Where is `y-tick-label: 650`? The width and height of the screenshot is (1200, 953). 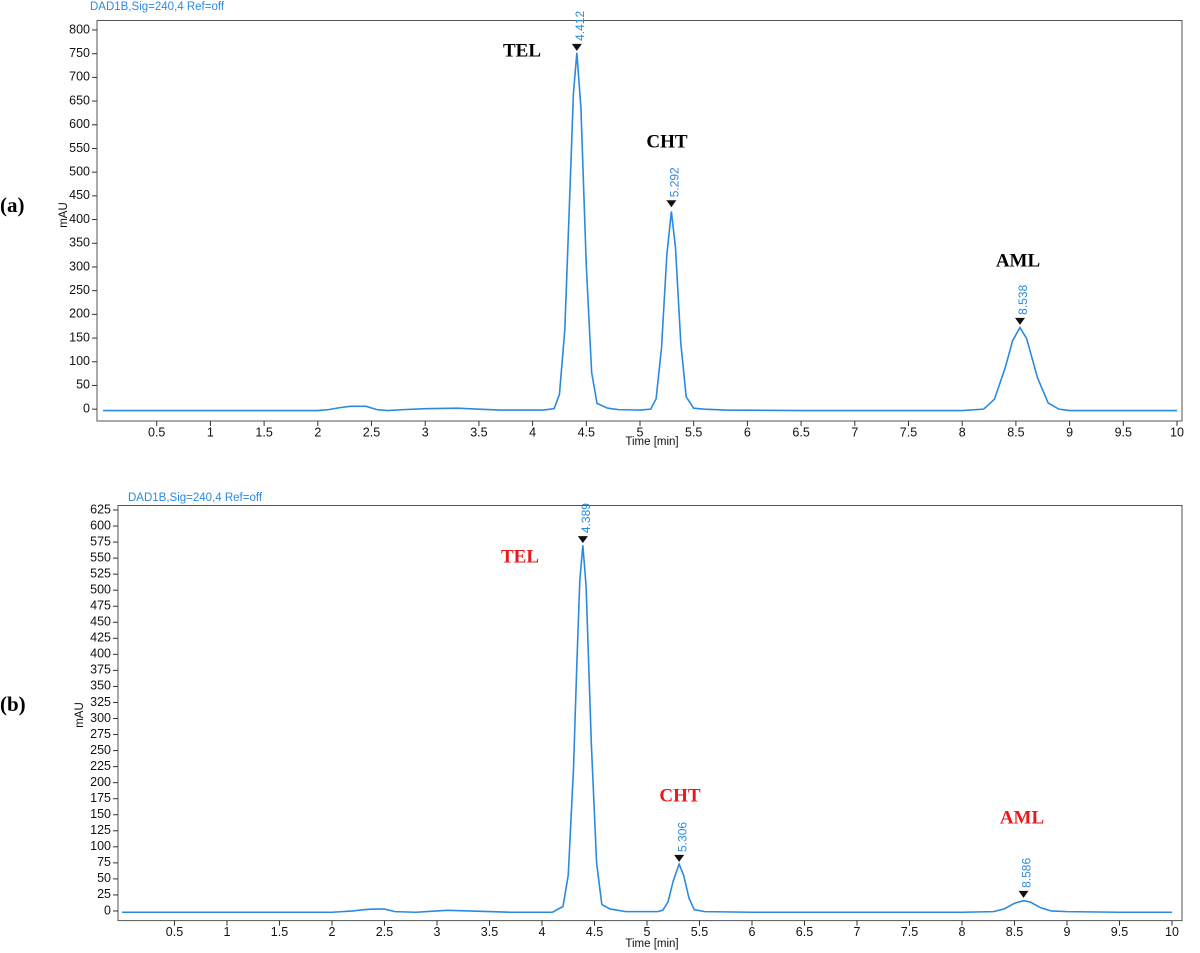
y-tick-label: 650 is located at coordinates (79, 100).